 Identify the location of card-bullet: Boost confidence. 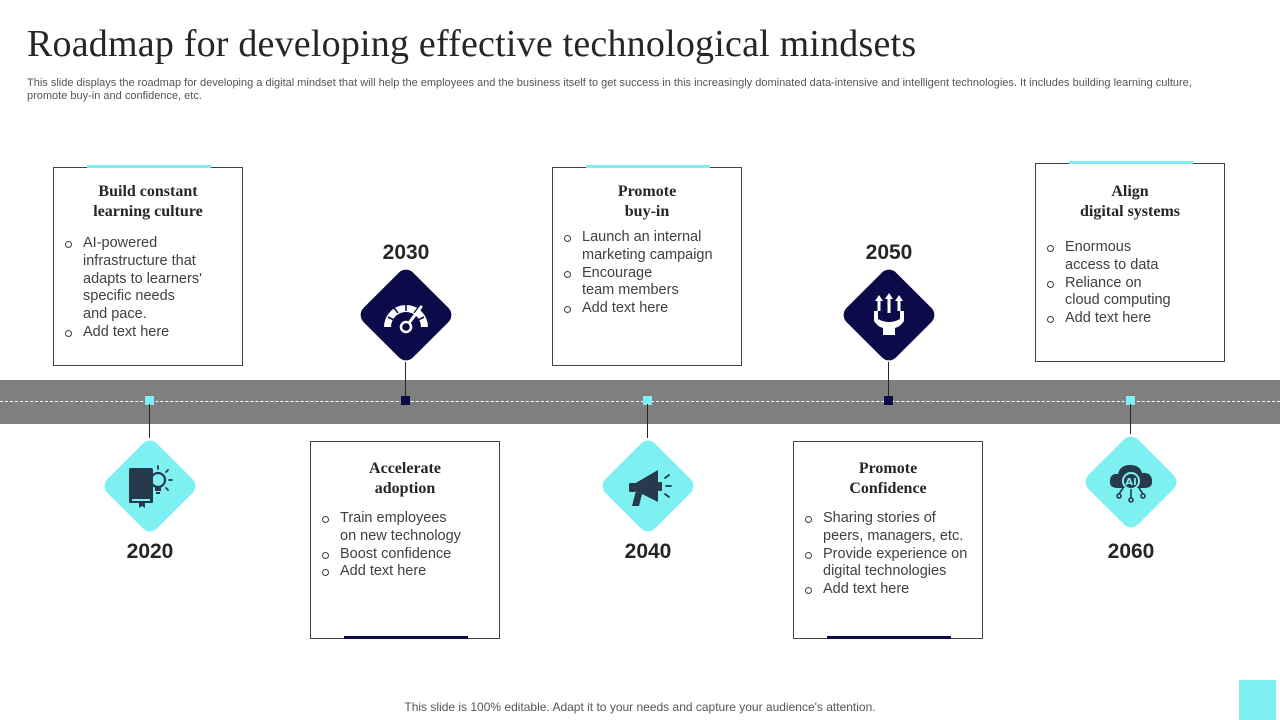
(405, 555).